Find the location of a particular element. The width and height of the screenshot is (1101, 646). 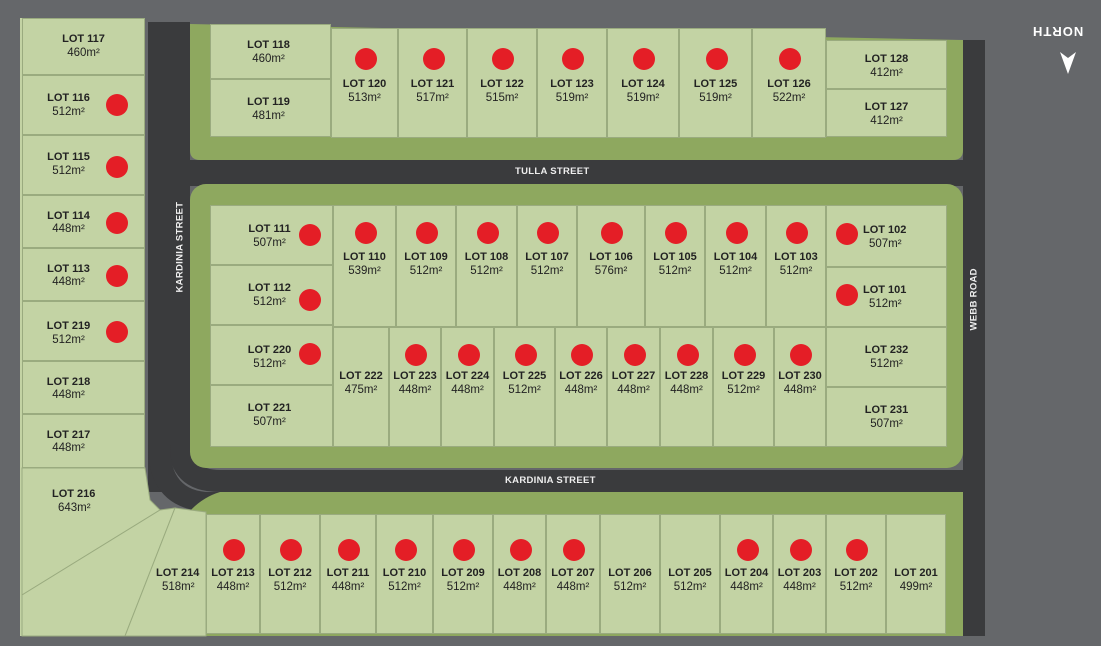

lot-205: LOT 205 512m² is located at coordinates (690, 574).